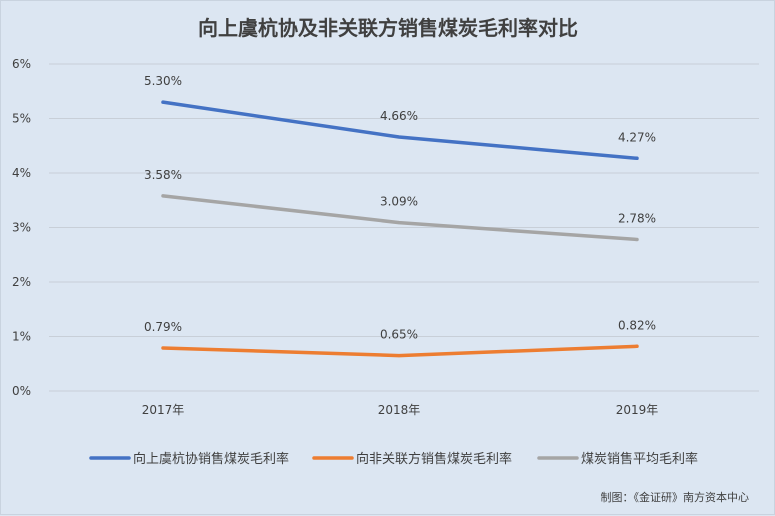  I want to click on x-axis: 2017年 2018年 2019年, so click(400, 410).